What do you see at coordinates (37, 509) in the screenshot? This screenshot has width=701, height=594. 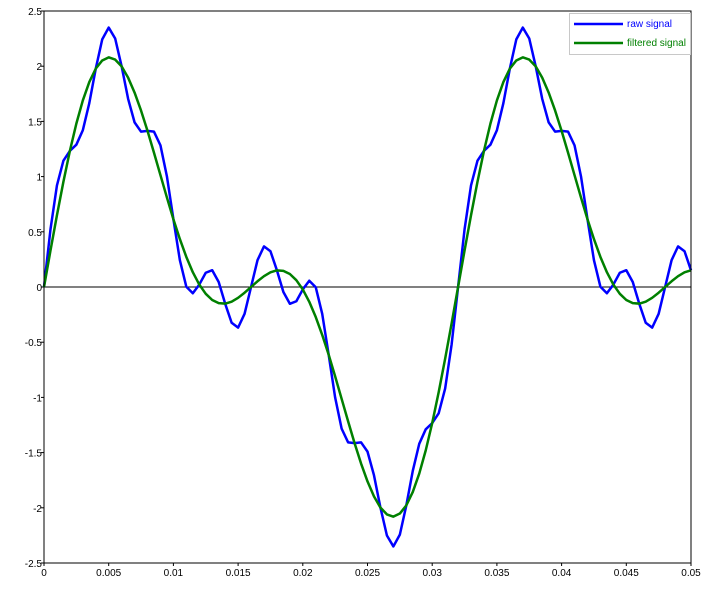 I see `y-tick-label: -2` at bounding box center [37, 509].